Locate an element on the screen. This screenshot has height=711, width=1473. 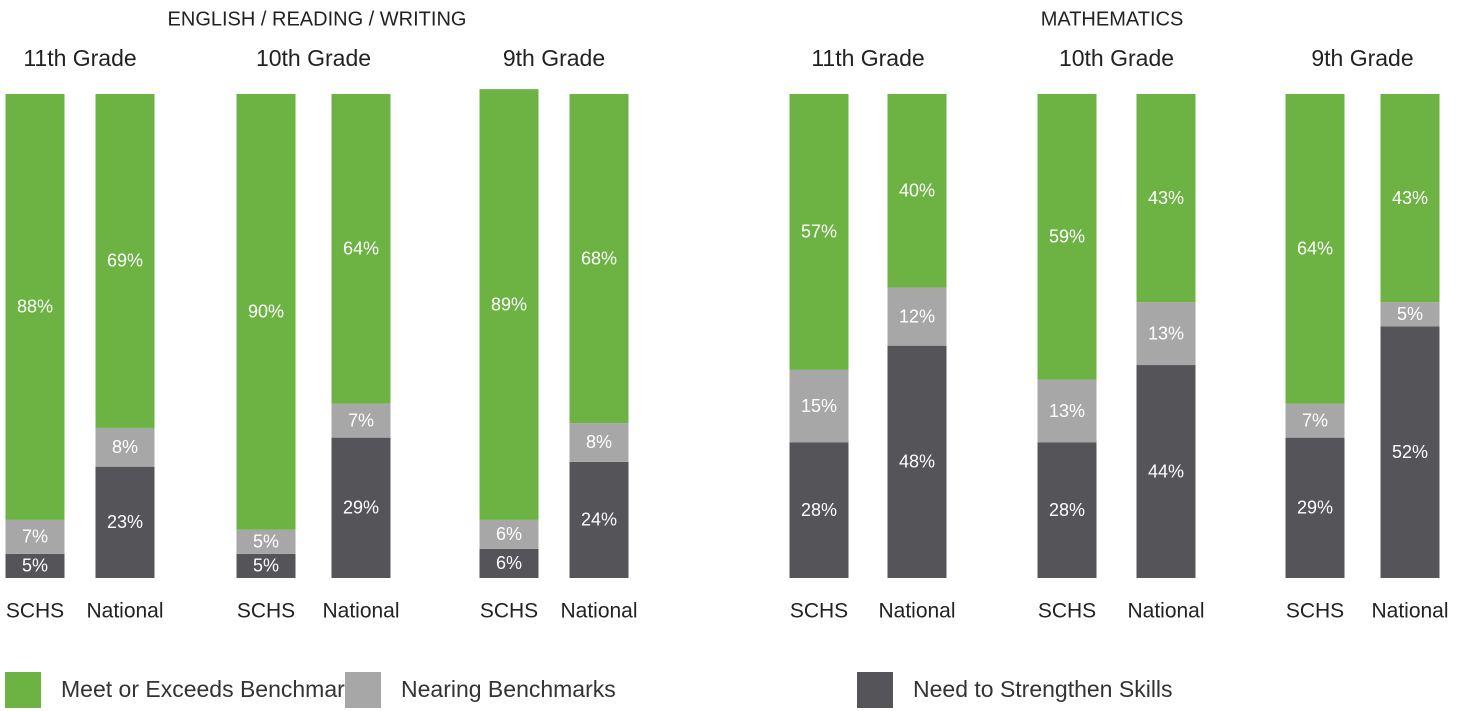
value-label: 89% is located at coordinates (509, 304).